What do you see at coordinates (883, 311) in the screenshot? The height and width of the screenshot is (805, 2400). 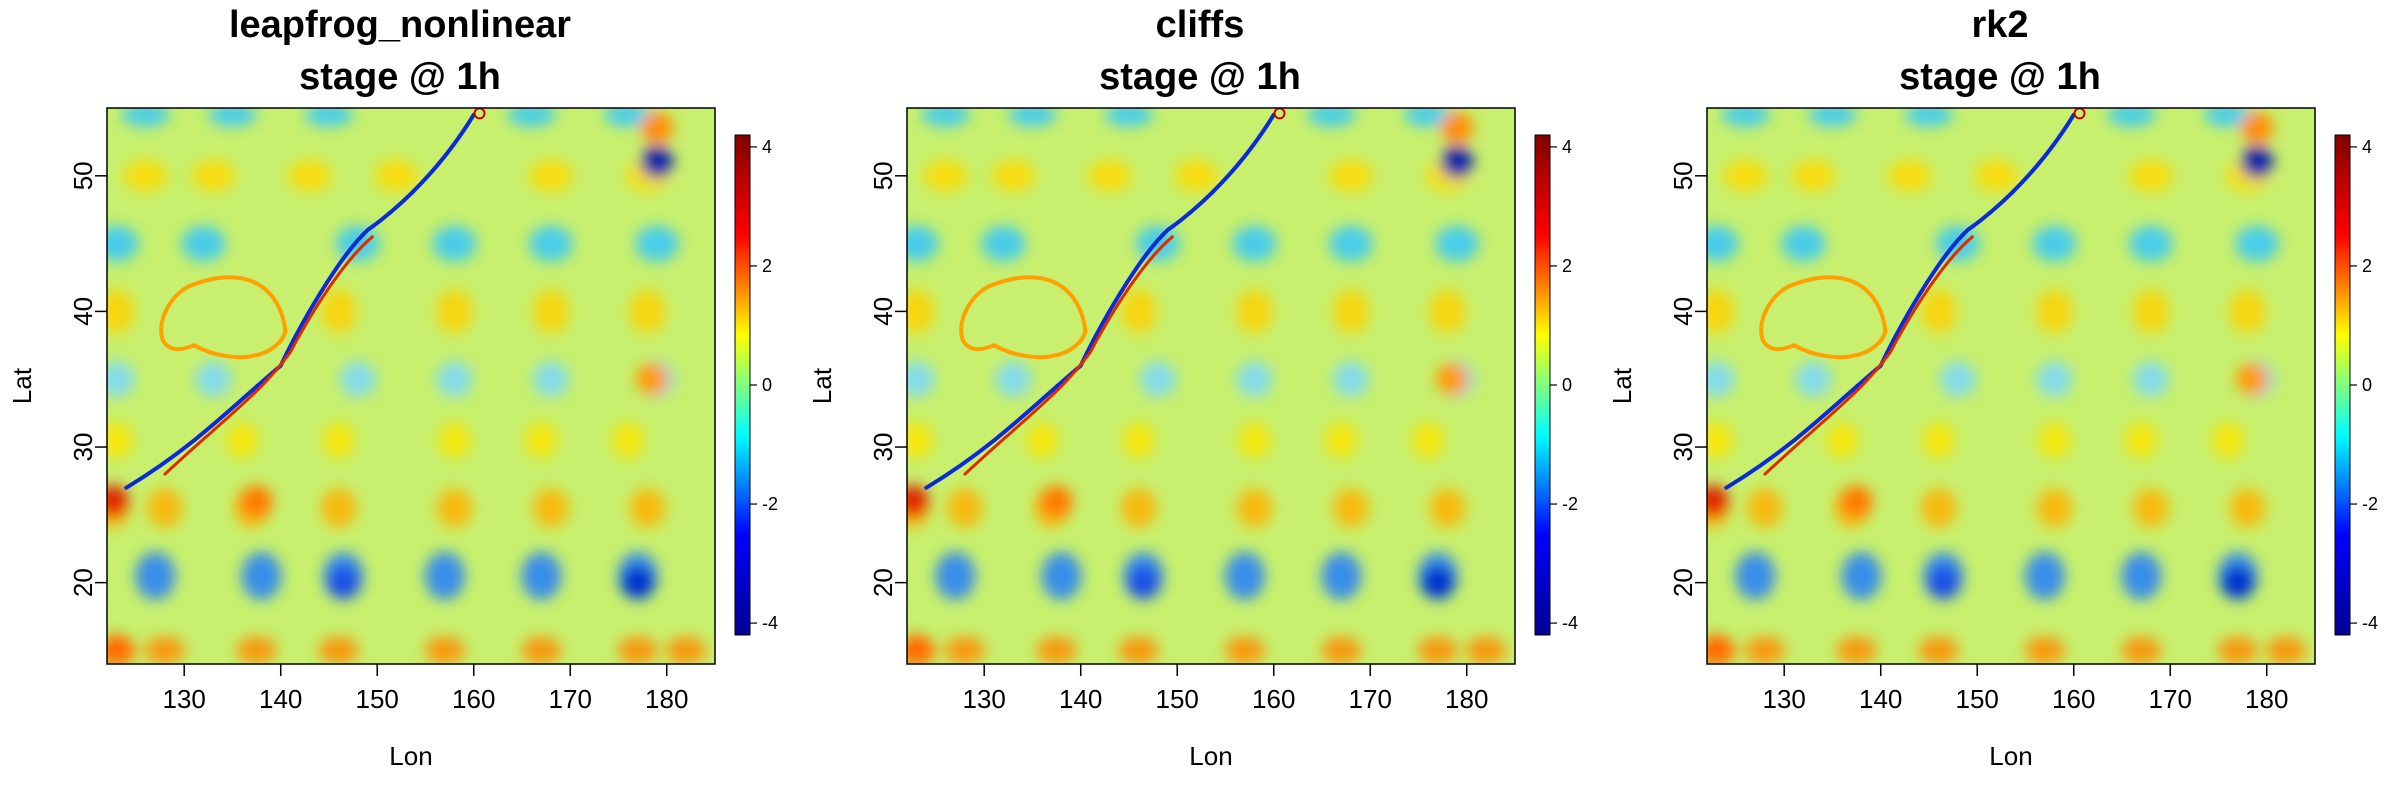 I see `y-tick-label: 40` at bounding box center [883, 311].